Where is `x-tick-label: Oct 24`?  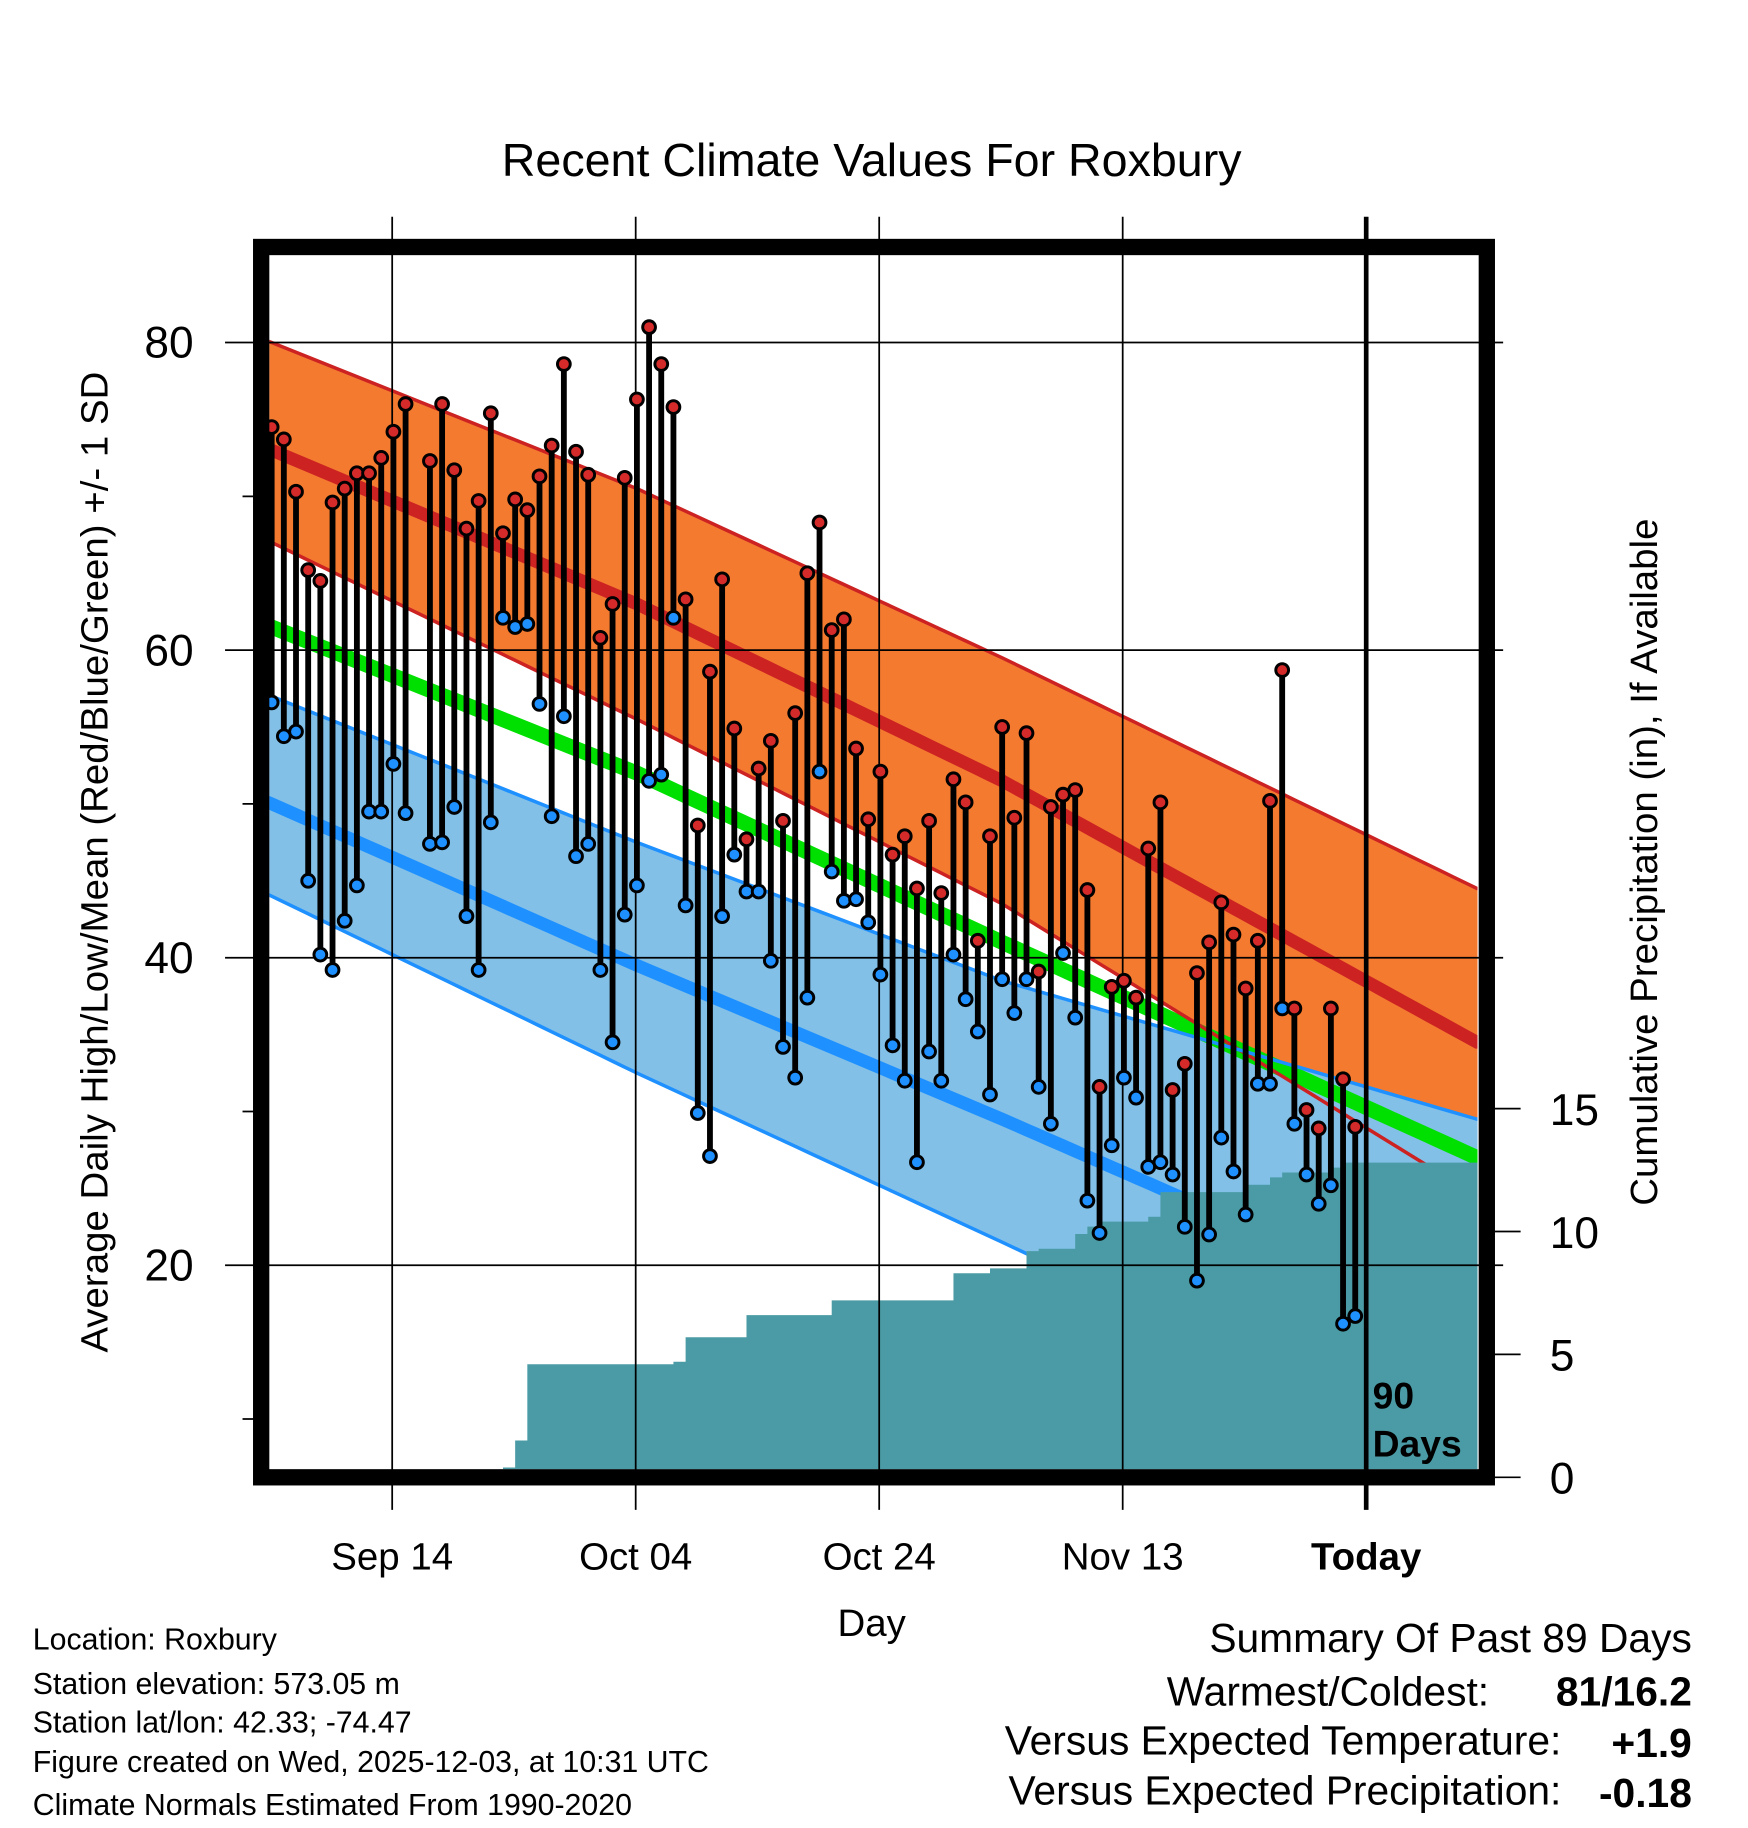 x-tick-label: Oct 24 is located at coordinates (879, 1556).